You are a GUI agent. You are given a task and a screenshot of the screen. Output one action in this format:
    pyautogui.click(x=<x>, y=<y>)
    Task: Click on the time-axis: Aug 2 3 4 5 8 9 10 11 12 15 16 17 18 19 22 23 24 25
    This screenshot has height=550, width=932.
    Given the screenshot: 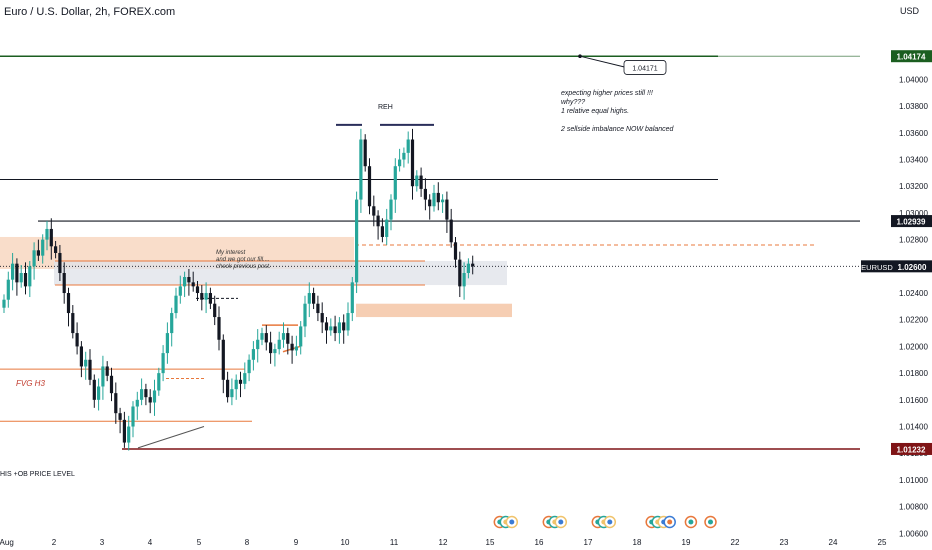 What is the action you would take?
    pyautogui.click(x=443, y=542)
    